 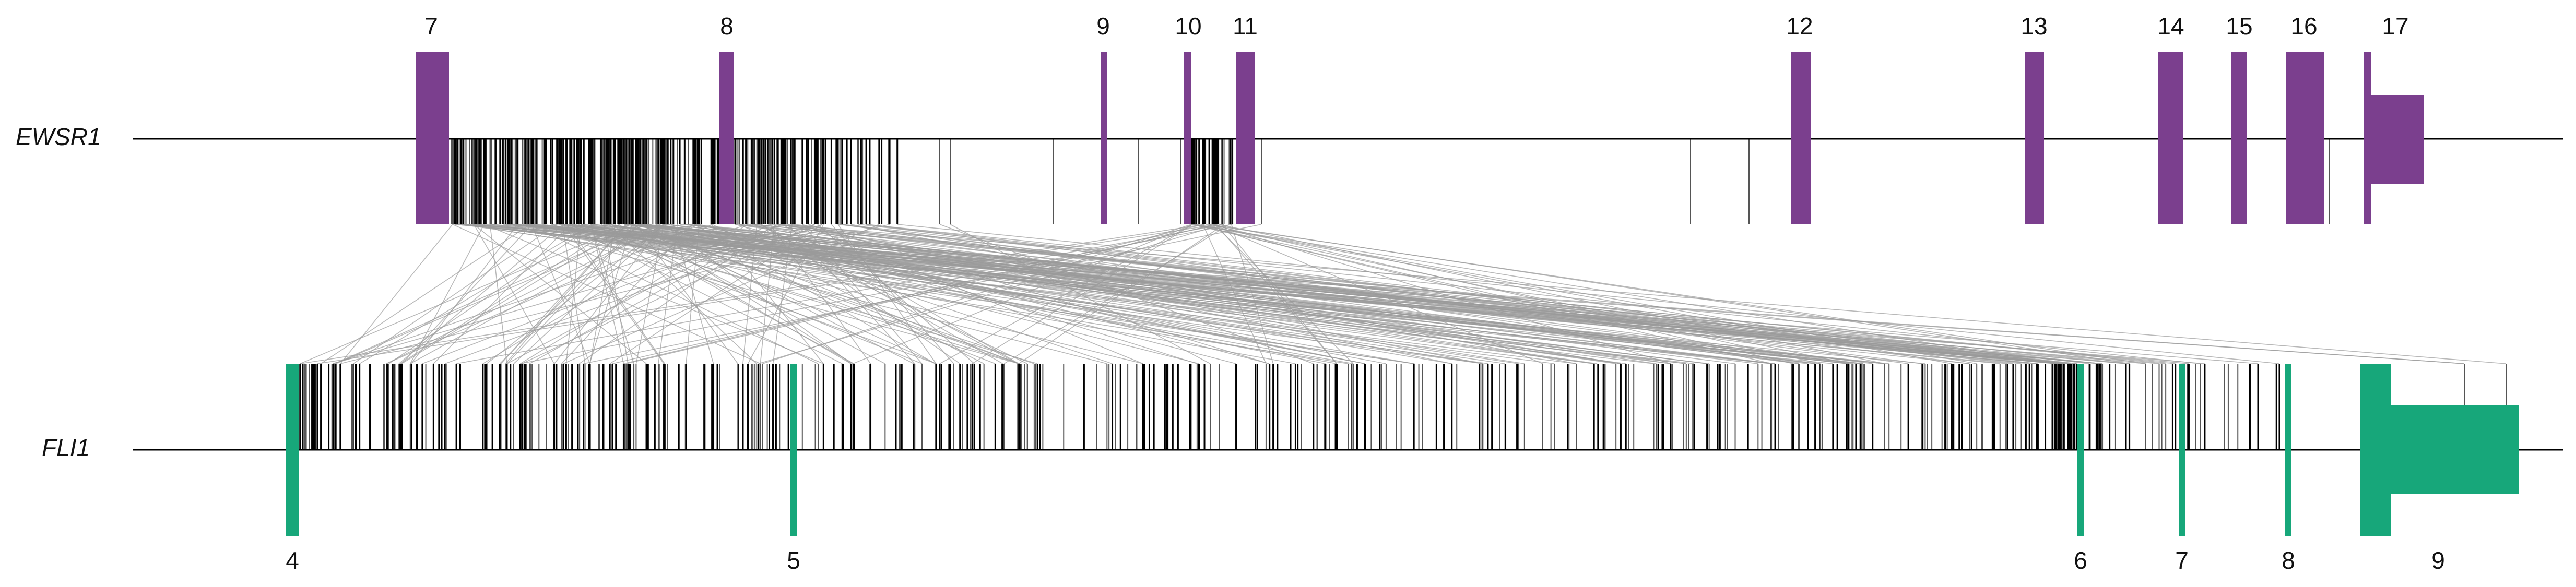 I want to click on fli1-exon-label: 5, so click(x=793, y=560).